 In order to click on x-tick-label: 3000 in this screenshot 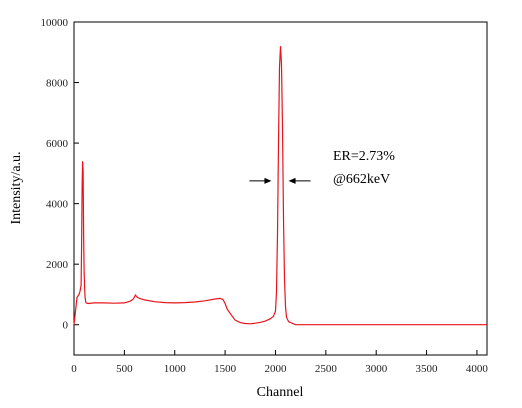, I will do `click(376, 369)`.